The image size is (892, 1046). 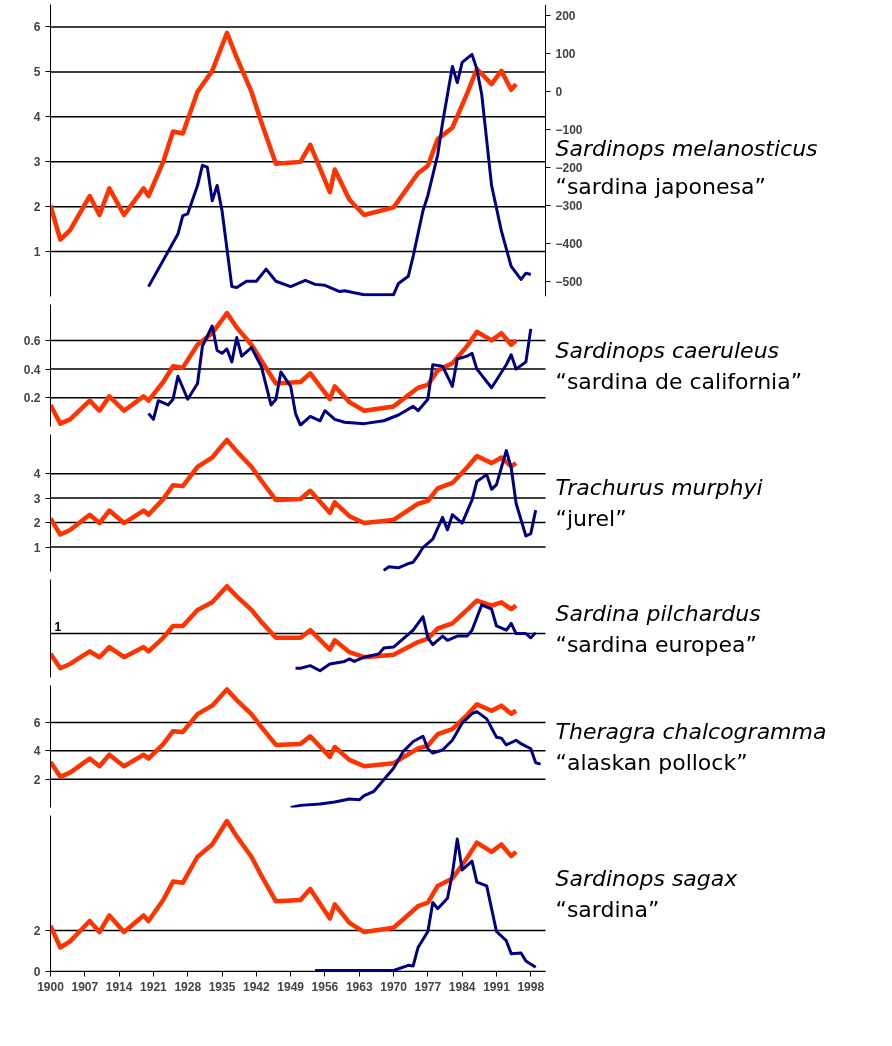 I want to click on y2-tick-label: −100, so click(x=569, y=130).